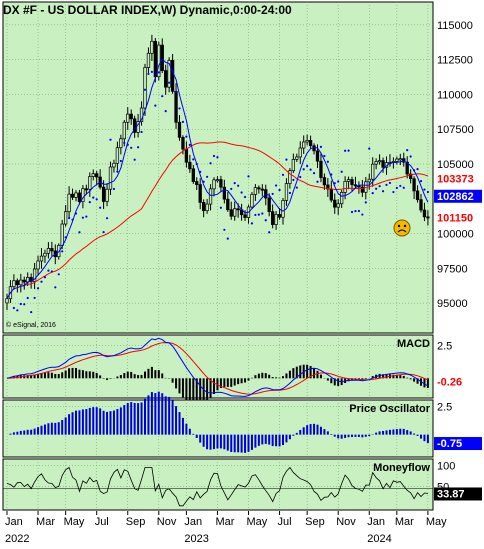 The width and height of the screenshot is (484, 549). Describe the element at coordinates (31, 325) in the screenshot. I see `watermark-text: © eSignal, 2016` at that location.